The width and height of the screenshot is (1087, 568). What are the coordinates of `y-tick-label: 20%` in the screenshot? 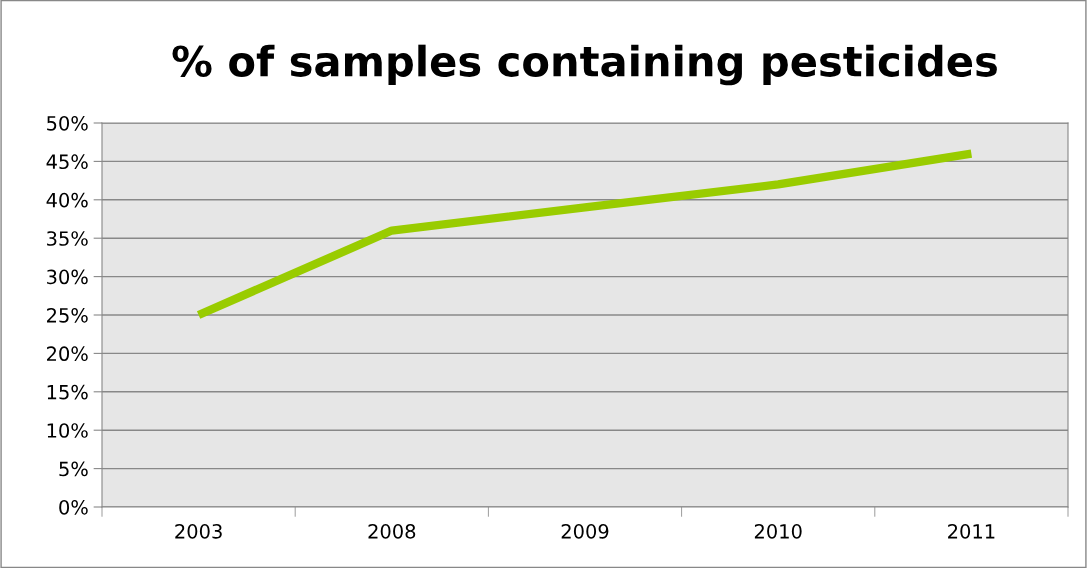 It's located at (67, 354).